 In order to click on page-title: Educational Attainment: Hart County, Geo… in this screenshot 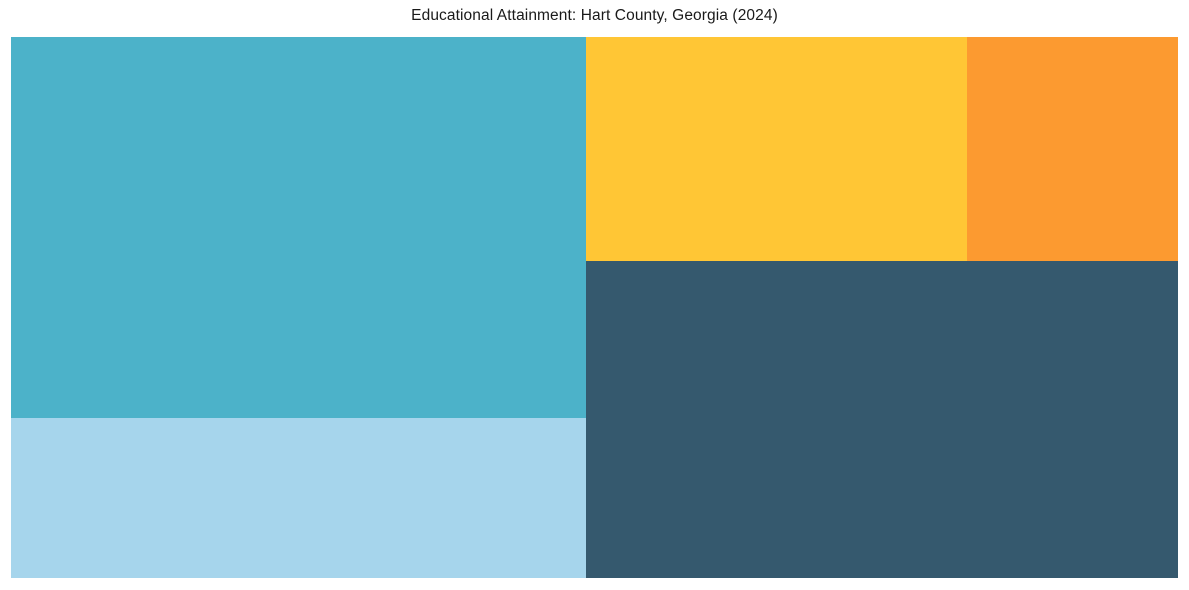, I will do `click(594, 15)`.